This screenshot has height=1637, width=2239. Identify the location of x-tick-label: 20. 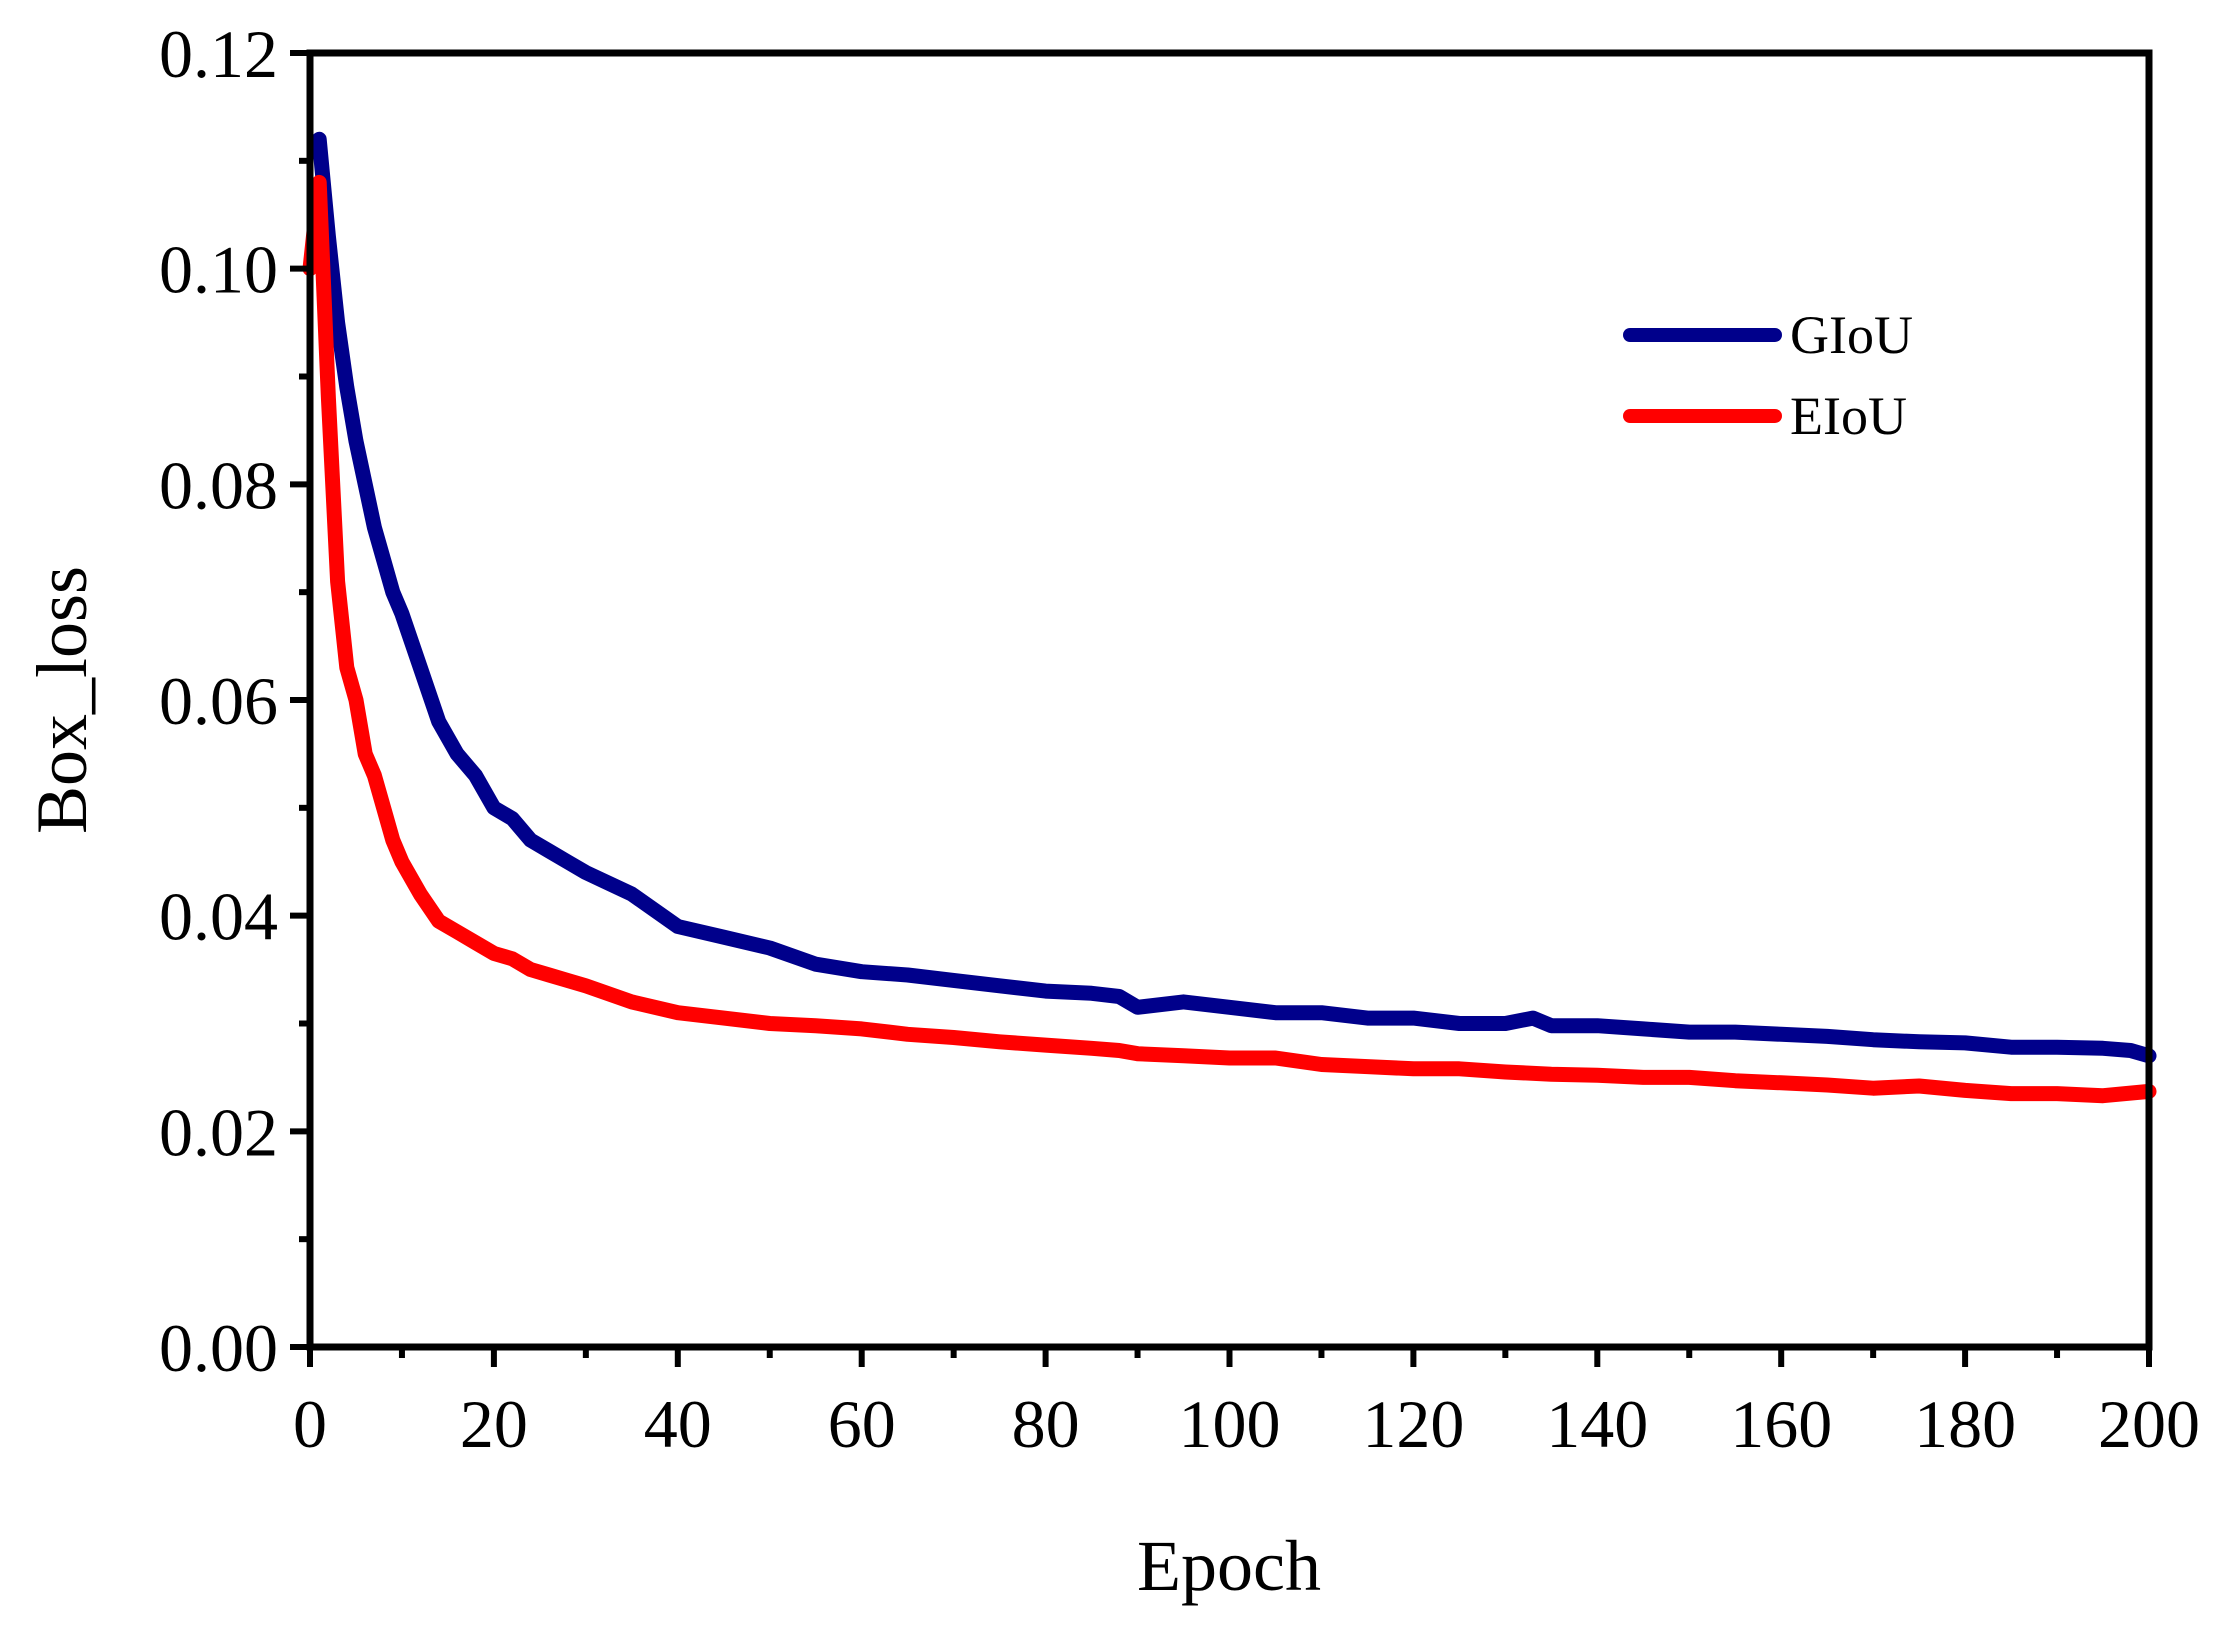
(494, 1424).